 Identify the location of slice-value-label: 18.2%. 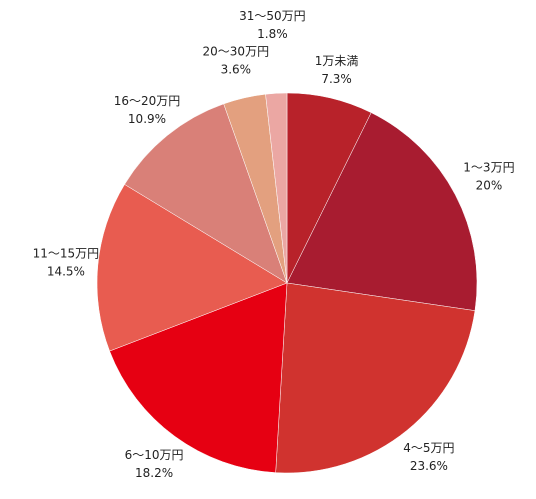
(154, 473).